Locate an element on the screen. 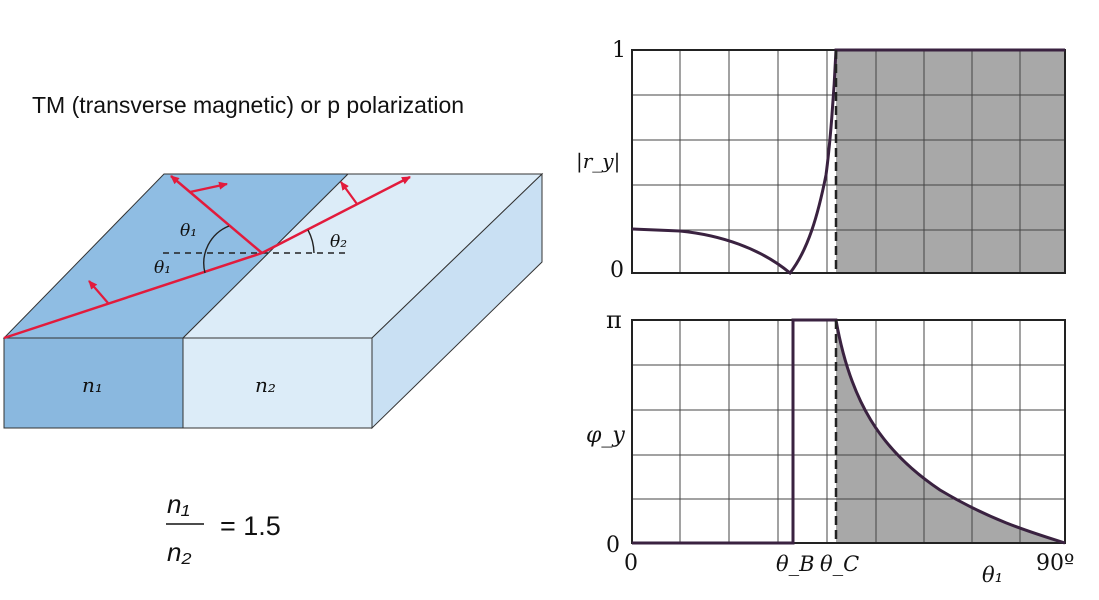 The width and height of the screenshot is (1099, 600). transmitted-ray is located at coordinates (336, 215).